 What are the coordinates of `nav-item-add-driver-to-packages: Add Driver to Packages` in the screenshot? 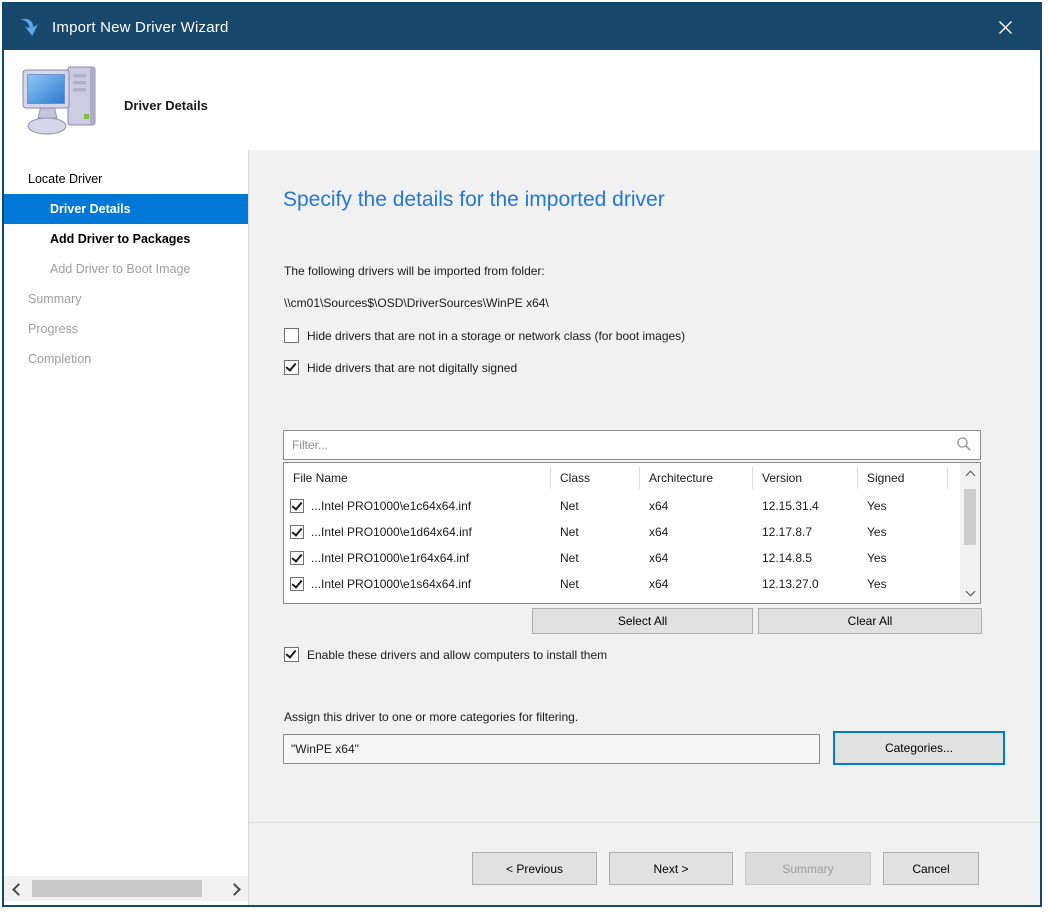 It's located at (120, 239).